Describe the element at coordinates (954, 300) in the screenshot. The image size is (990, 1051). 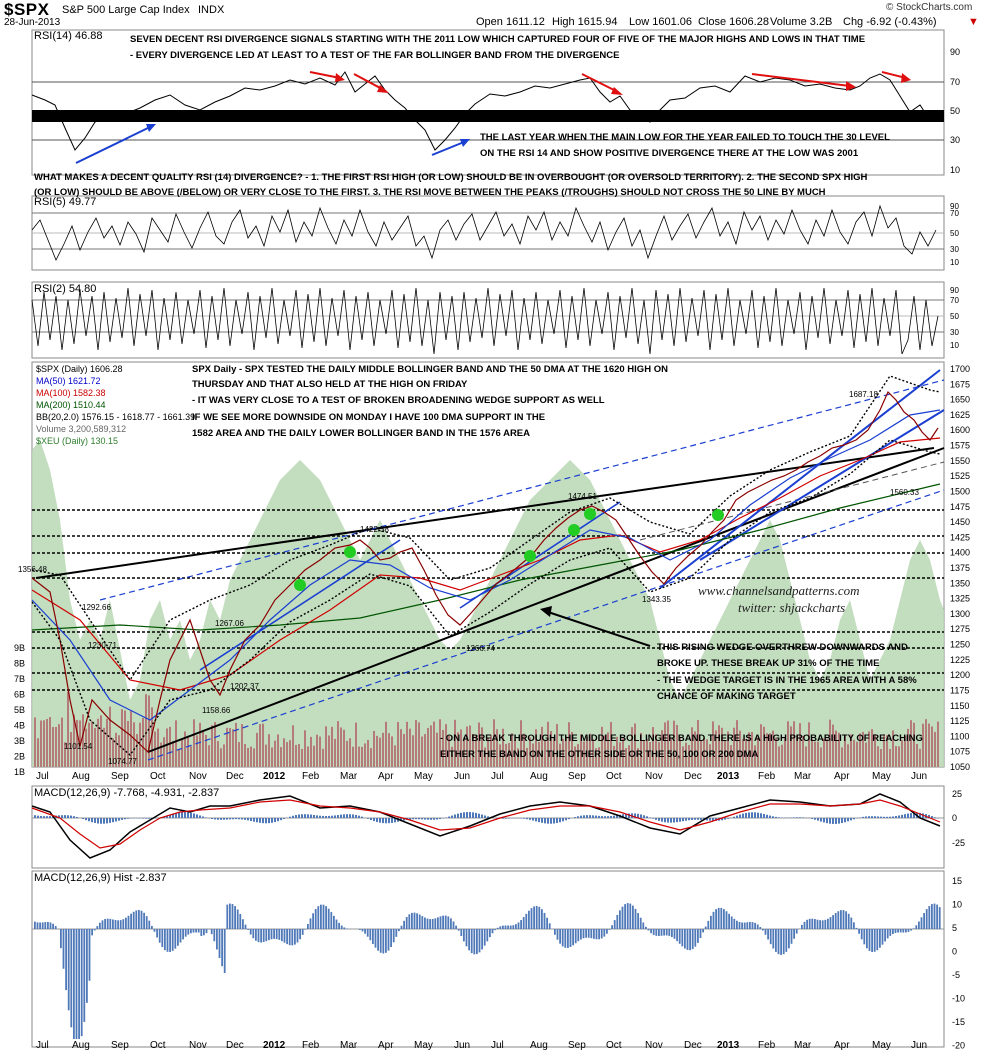
I see `rsi2-tick-label: 70` at that location.